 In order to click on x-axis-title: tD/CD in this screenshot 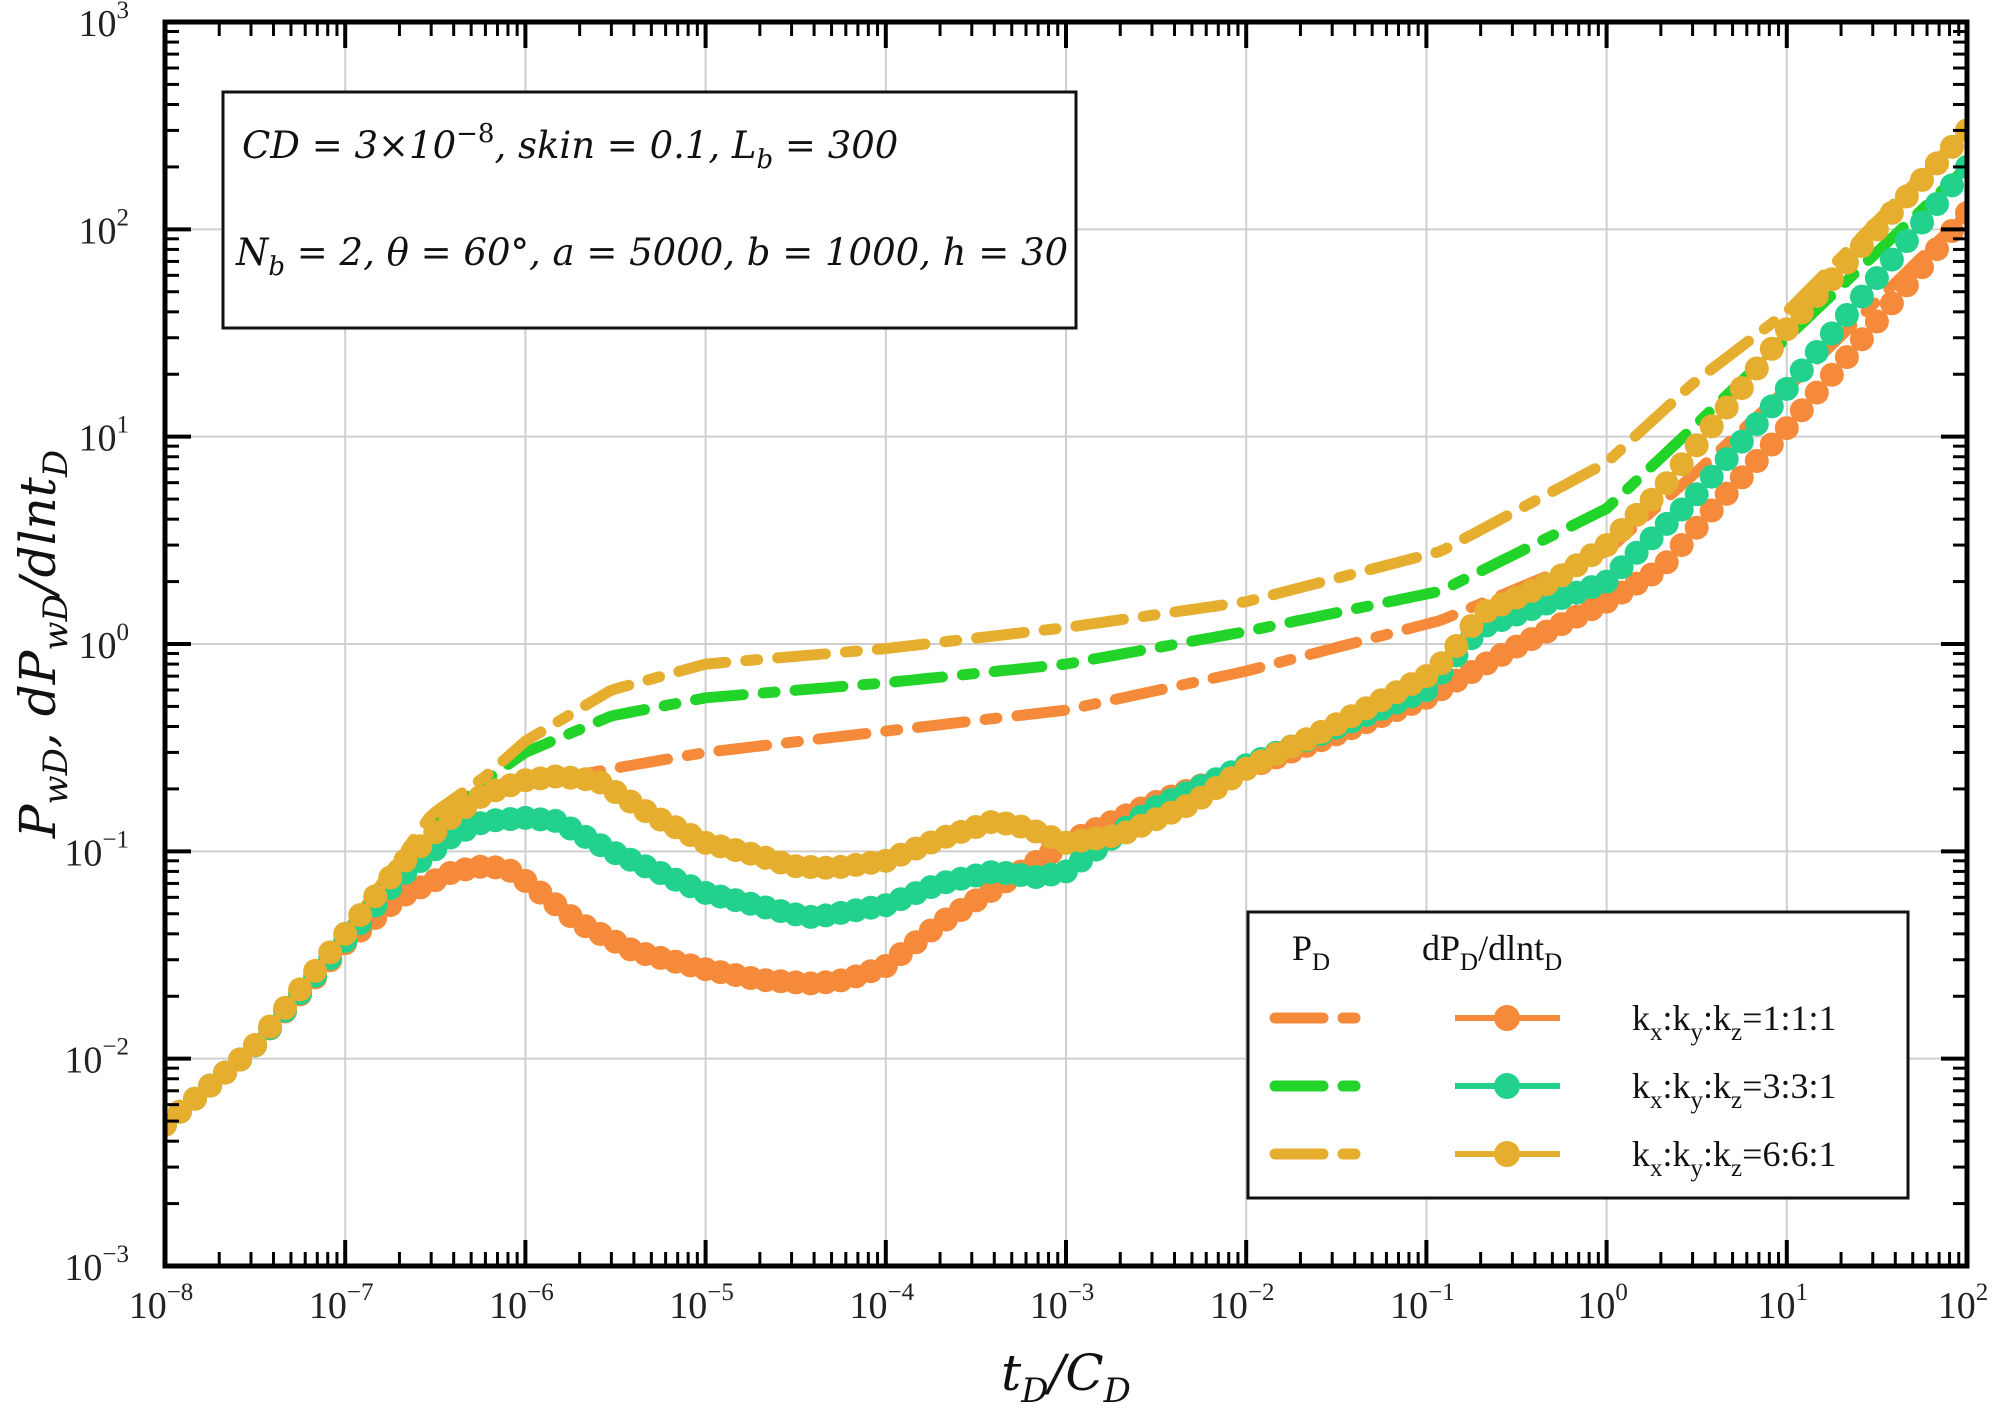, I will do `click(1066, 1376)`.